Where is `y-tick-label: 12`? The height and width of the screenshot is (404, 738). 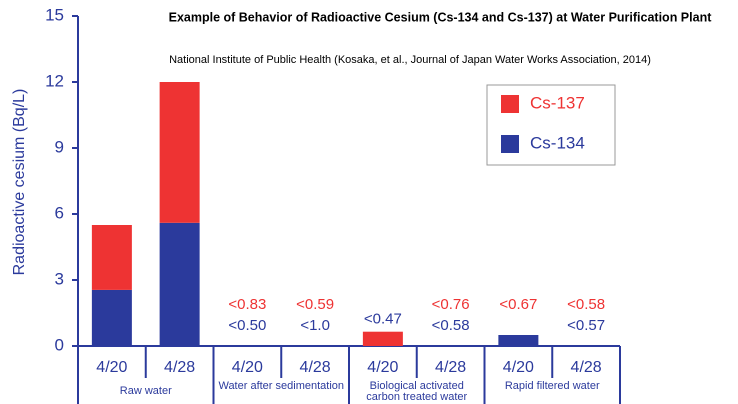
y-tick-label: 12 is located at coordinates (54, 80).